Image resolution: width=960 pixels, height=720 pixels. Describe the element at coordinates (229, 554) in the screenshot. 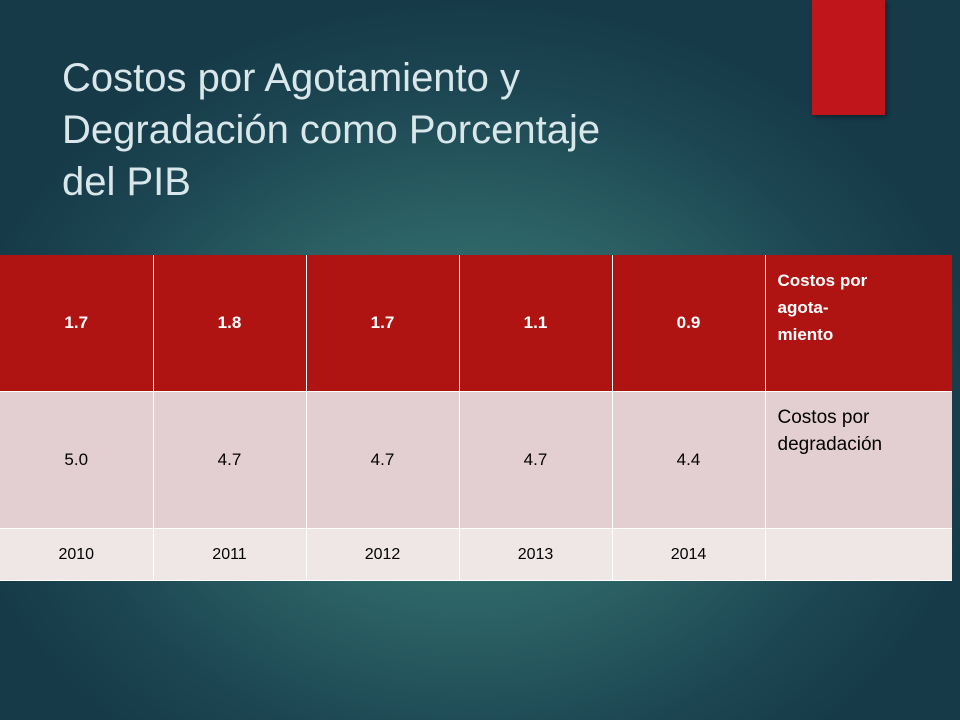

I see `table-cell: 2011` at that location.